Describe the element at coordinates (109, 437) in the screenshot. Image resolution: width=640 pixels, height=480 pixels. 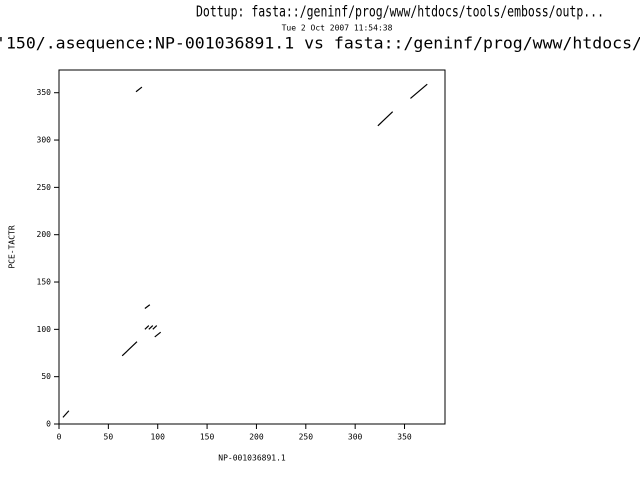
I see `x-tick-label: 50` at that location.